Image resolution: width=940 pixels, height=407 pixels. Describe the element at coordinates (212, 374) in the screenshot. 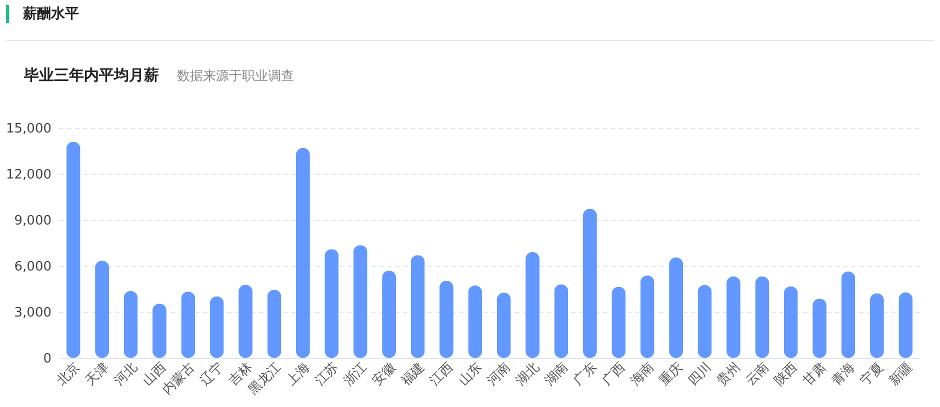

I see `x-tick-label: 辽宁` at that location.